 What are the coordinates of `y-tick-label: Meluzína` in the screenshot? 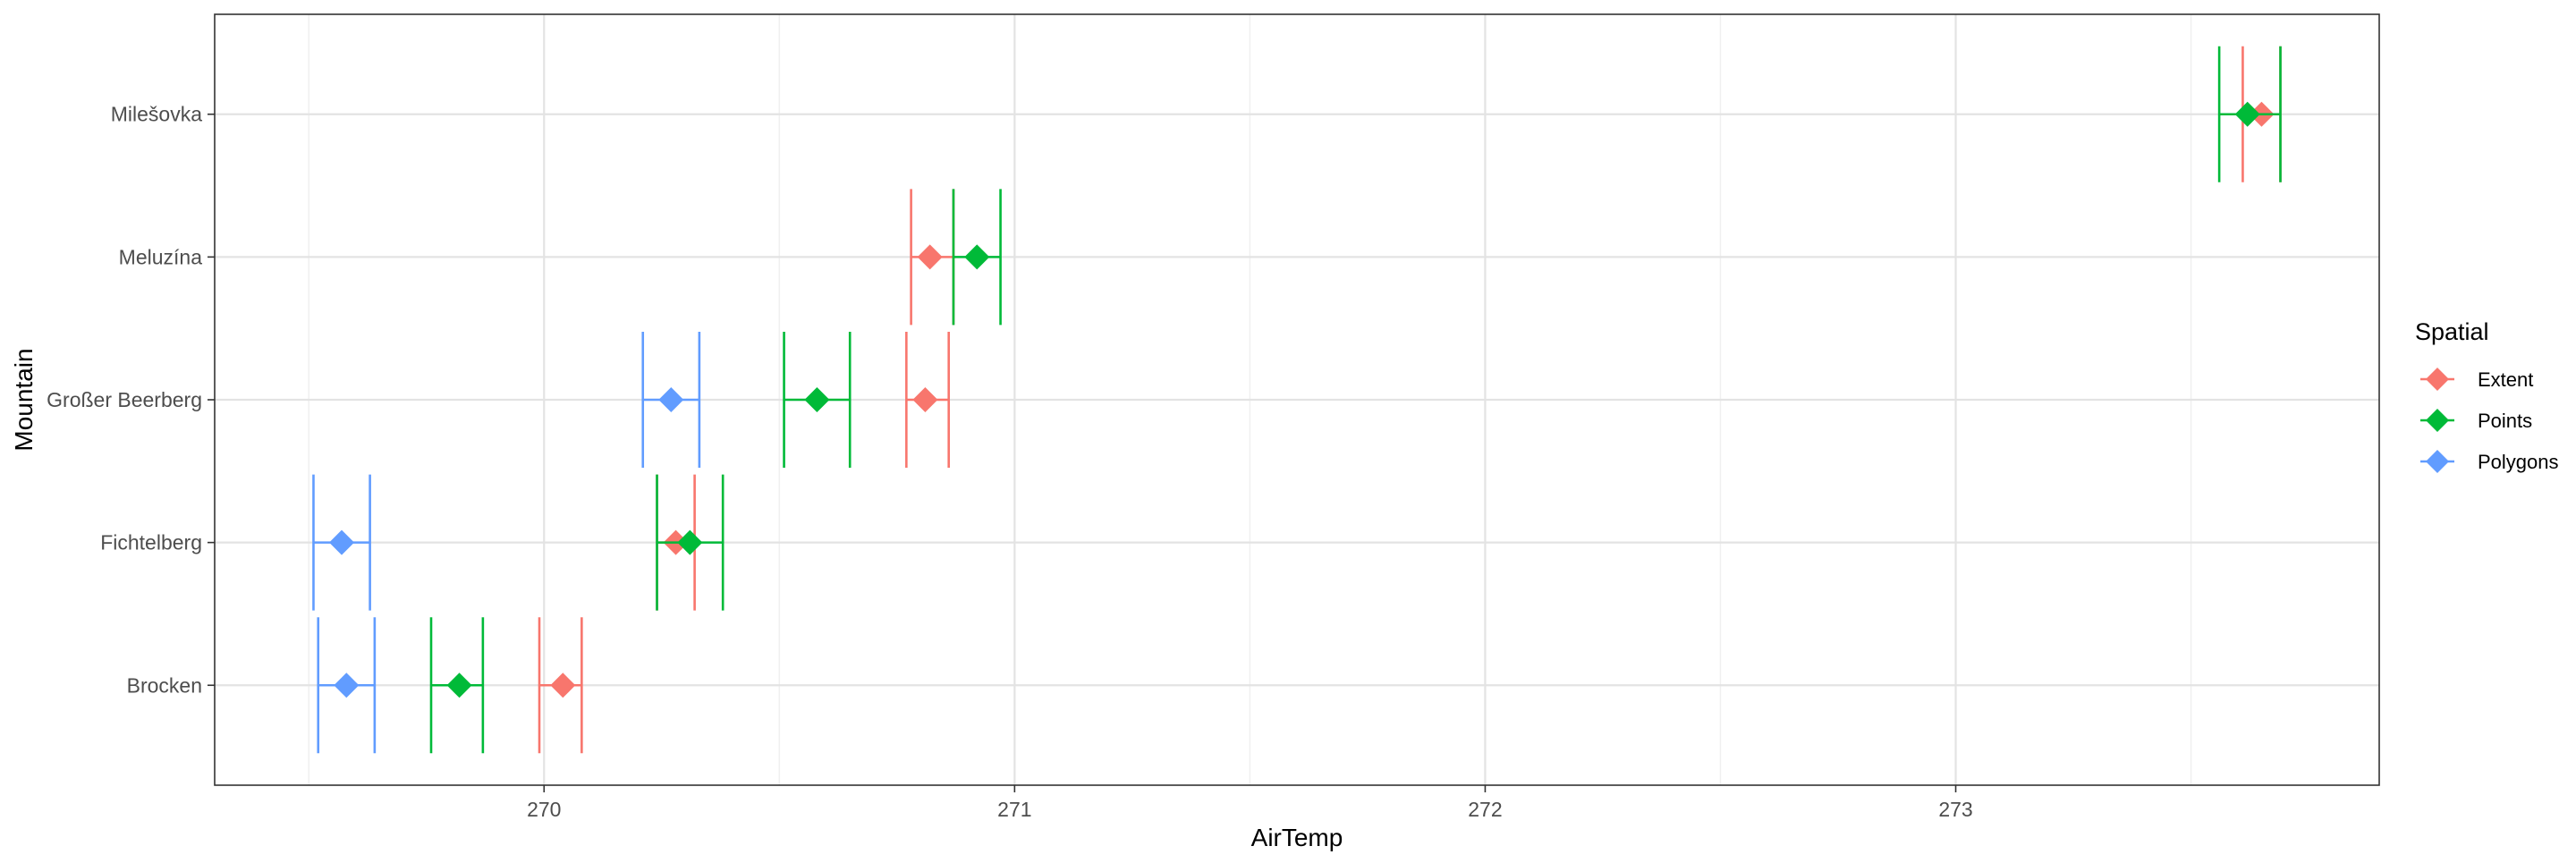 It's located at (161, 256).